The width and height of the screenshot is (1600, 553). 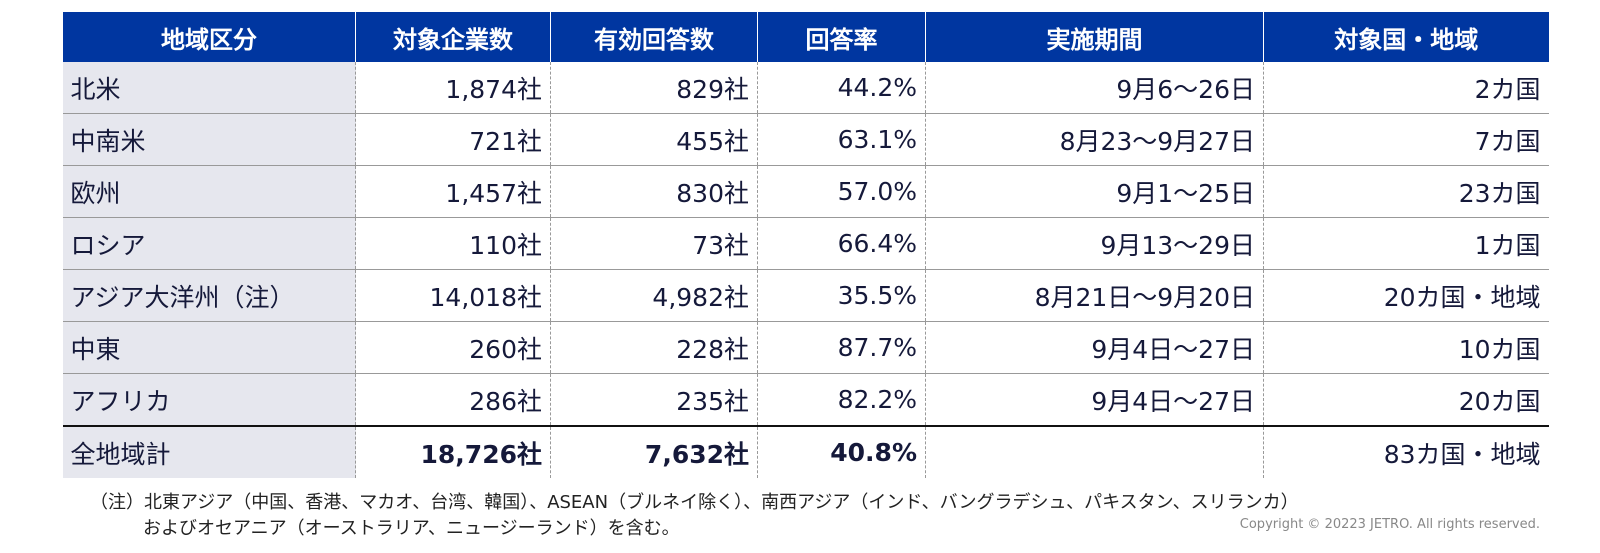 What do you see at coordinates (1406, 191) in the screenshot?
I see `table-cell: 23カ国` at bounding box center [1406, 191].